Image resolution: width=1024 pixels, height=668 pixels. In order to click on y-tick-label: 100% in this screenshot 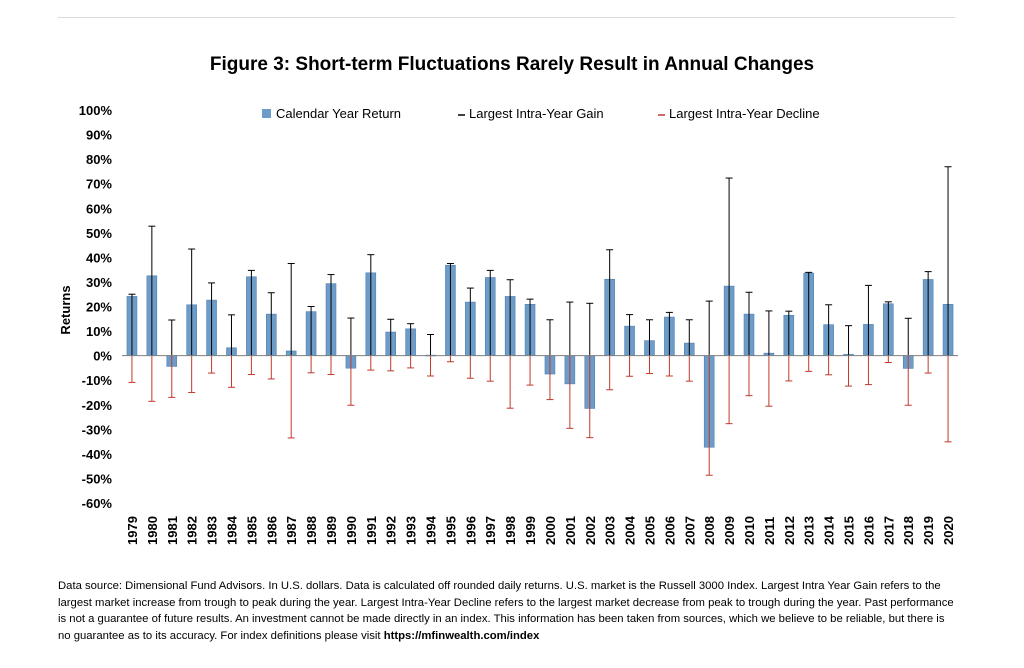, I will do `click(96, 110)`.